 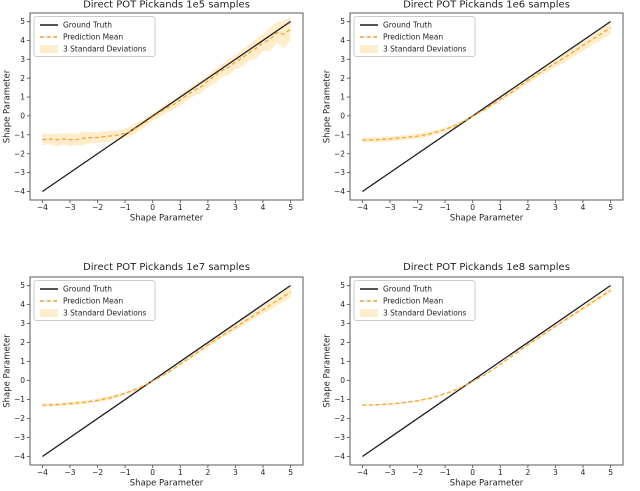 What do you see at coordinates (22, 40) in the screenshot?
I see `y-tick-label: 4` at bounding box center [22, 40].